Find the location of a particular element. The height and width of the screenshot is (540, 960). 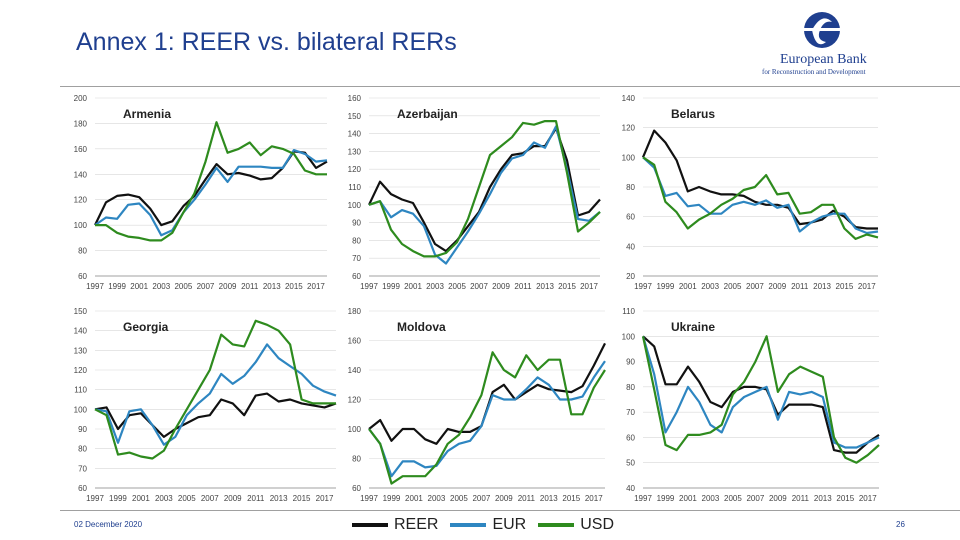

legend-label-eur: EUR is located at coordinates (509, 524).